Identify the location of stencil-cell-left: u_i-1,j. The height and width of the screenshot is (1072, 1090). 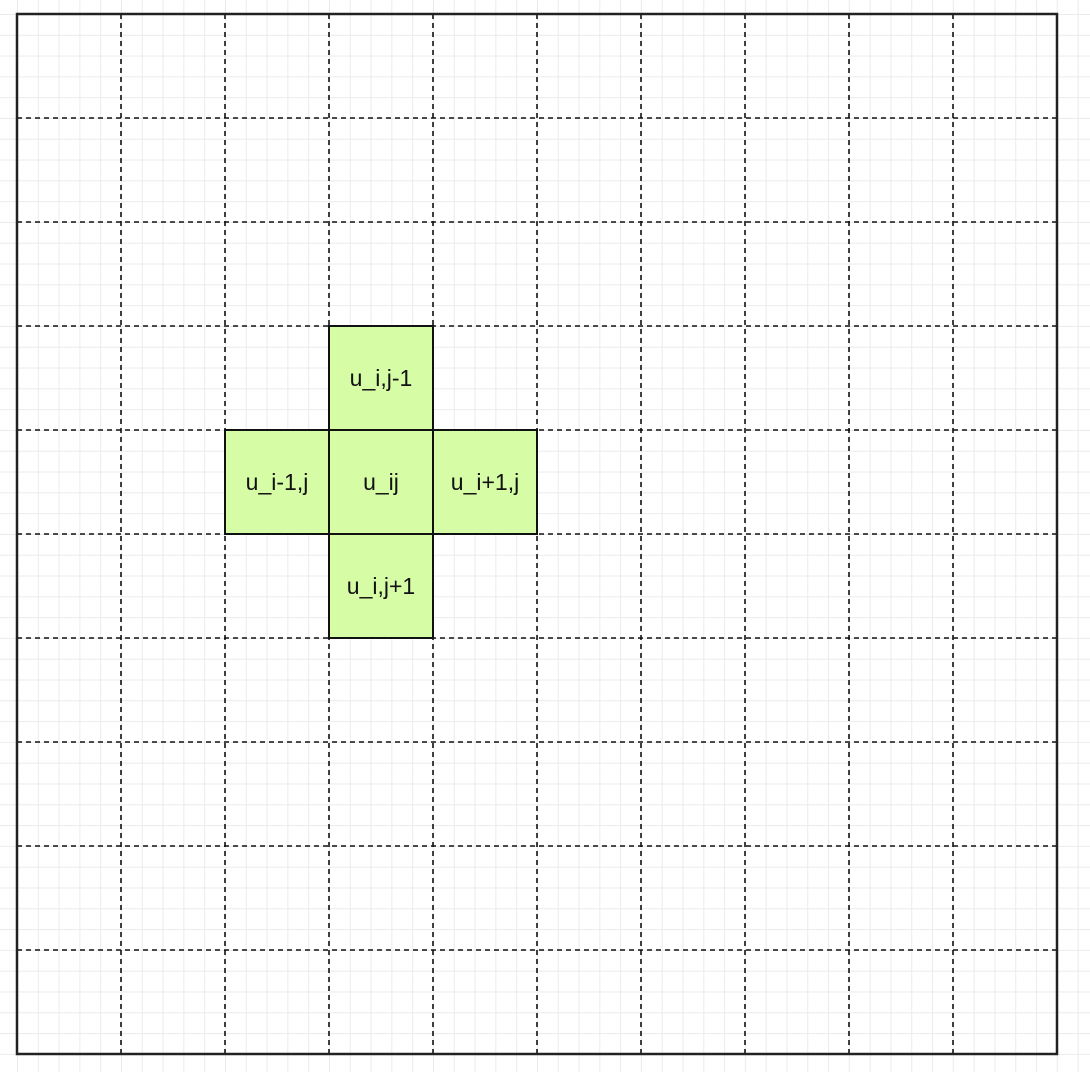
(277, 482).